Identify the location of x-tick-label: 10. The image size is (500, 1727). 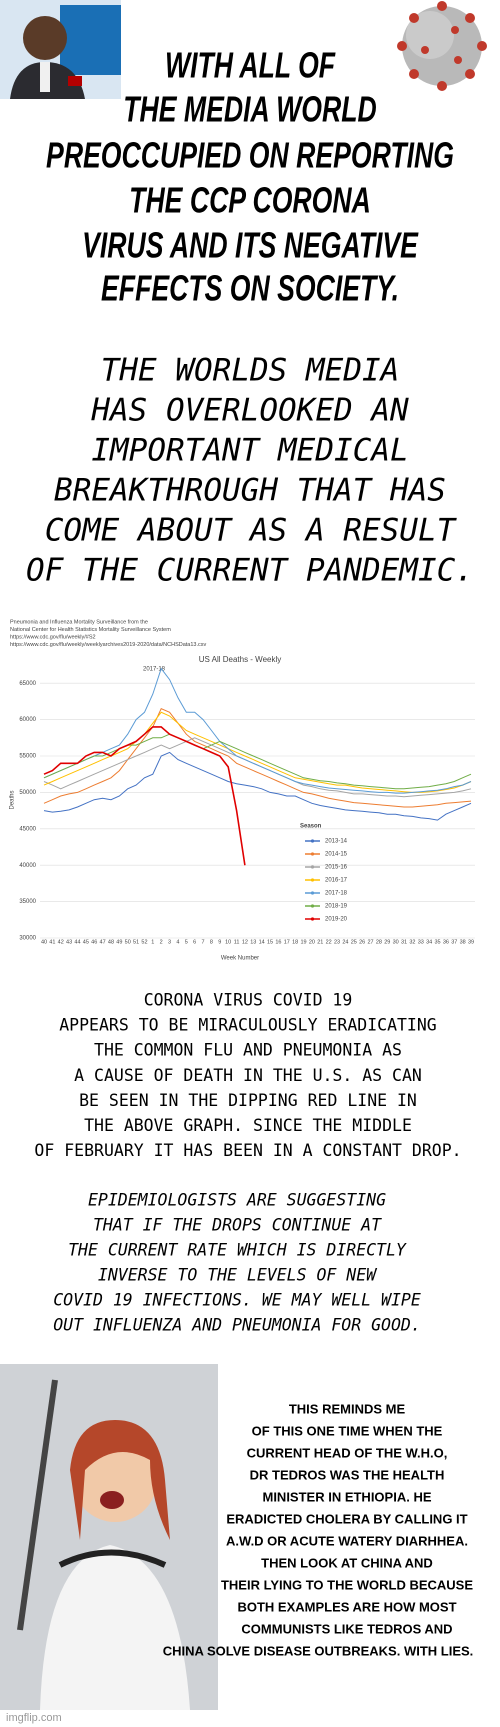
(228, 942).